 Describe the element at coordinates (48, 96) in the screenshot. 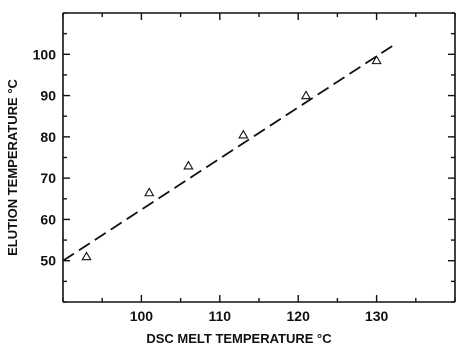

I see `y-tick-label: 90` at that location.